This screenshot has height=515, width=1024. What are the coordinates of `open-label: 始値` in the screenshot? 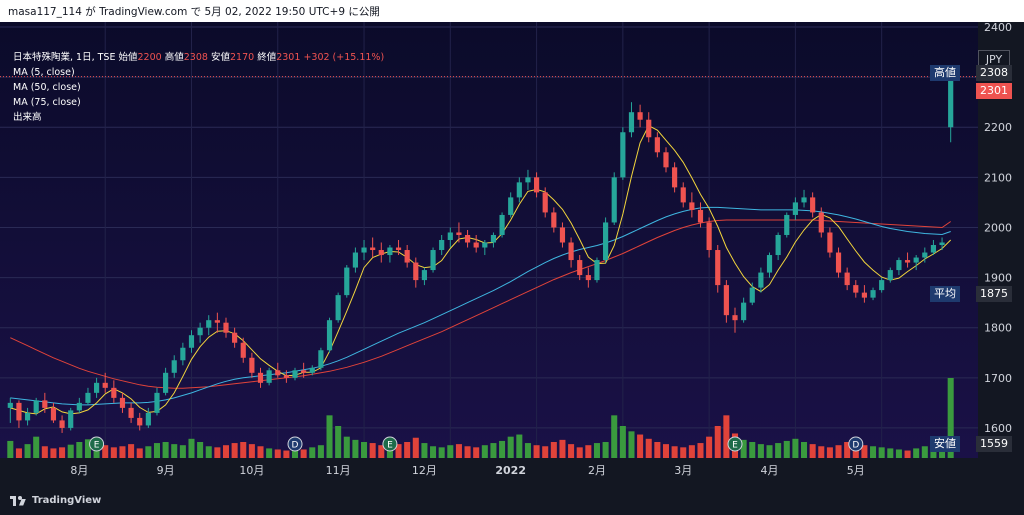 It's located at (128, 57).